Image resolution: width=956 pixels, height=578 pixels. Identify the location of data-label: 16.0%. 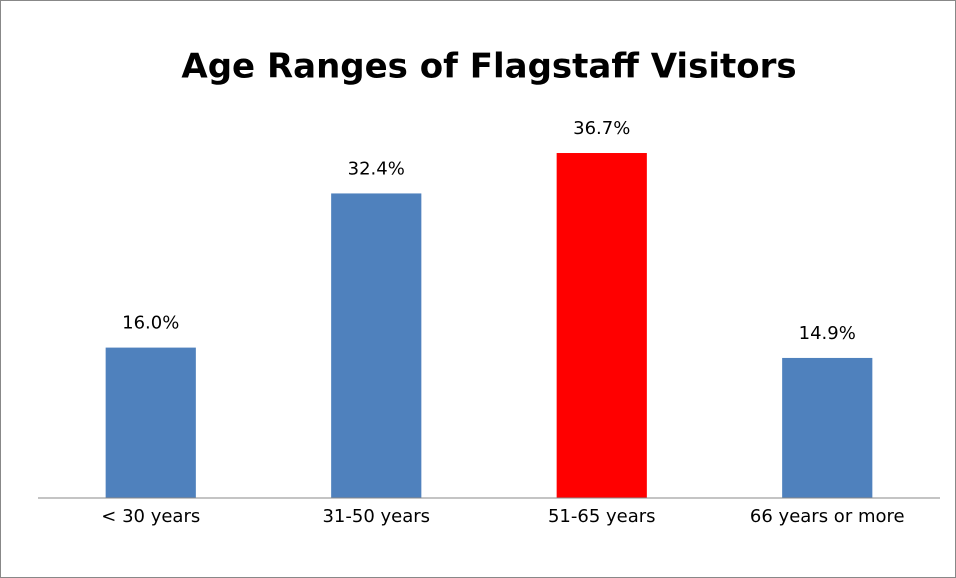
(150, 323).